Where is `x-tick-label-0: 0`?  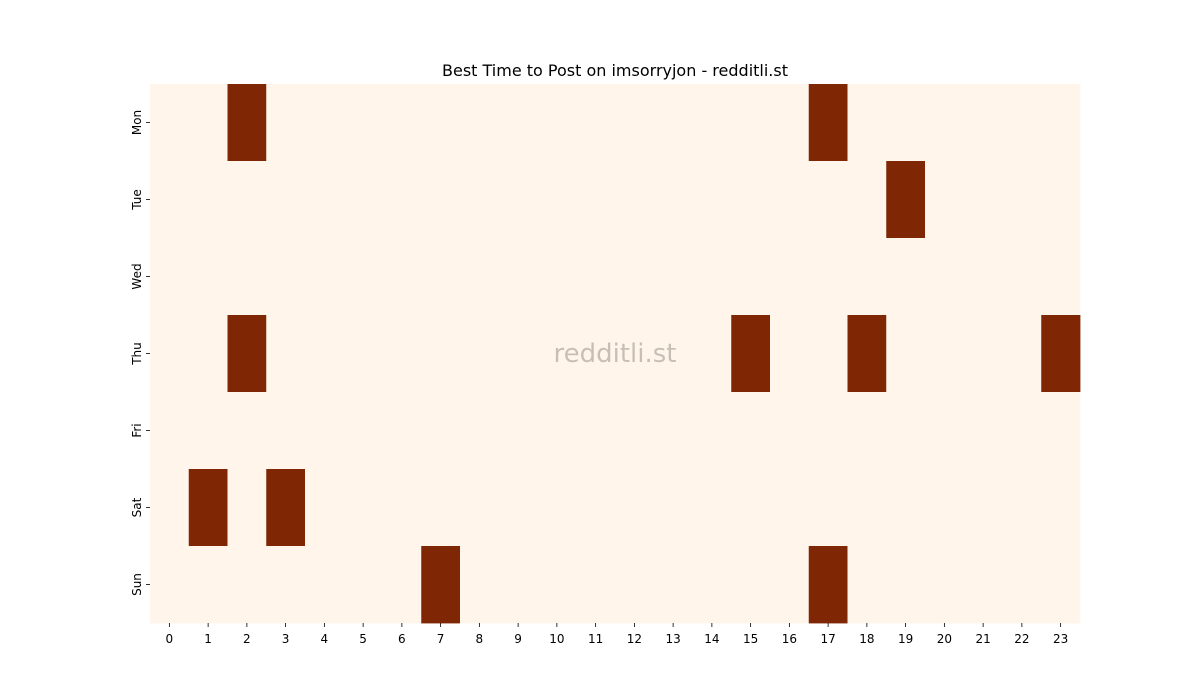 x-tick-label-0: 0 is located at coordinates (170, 639).